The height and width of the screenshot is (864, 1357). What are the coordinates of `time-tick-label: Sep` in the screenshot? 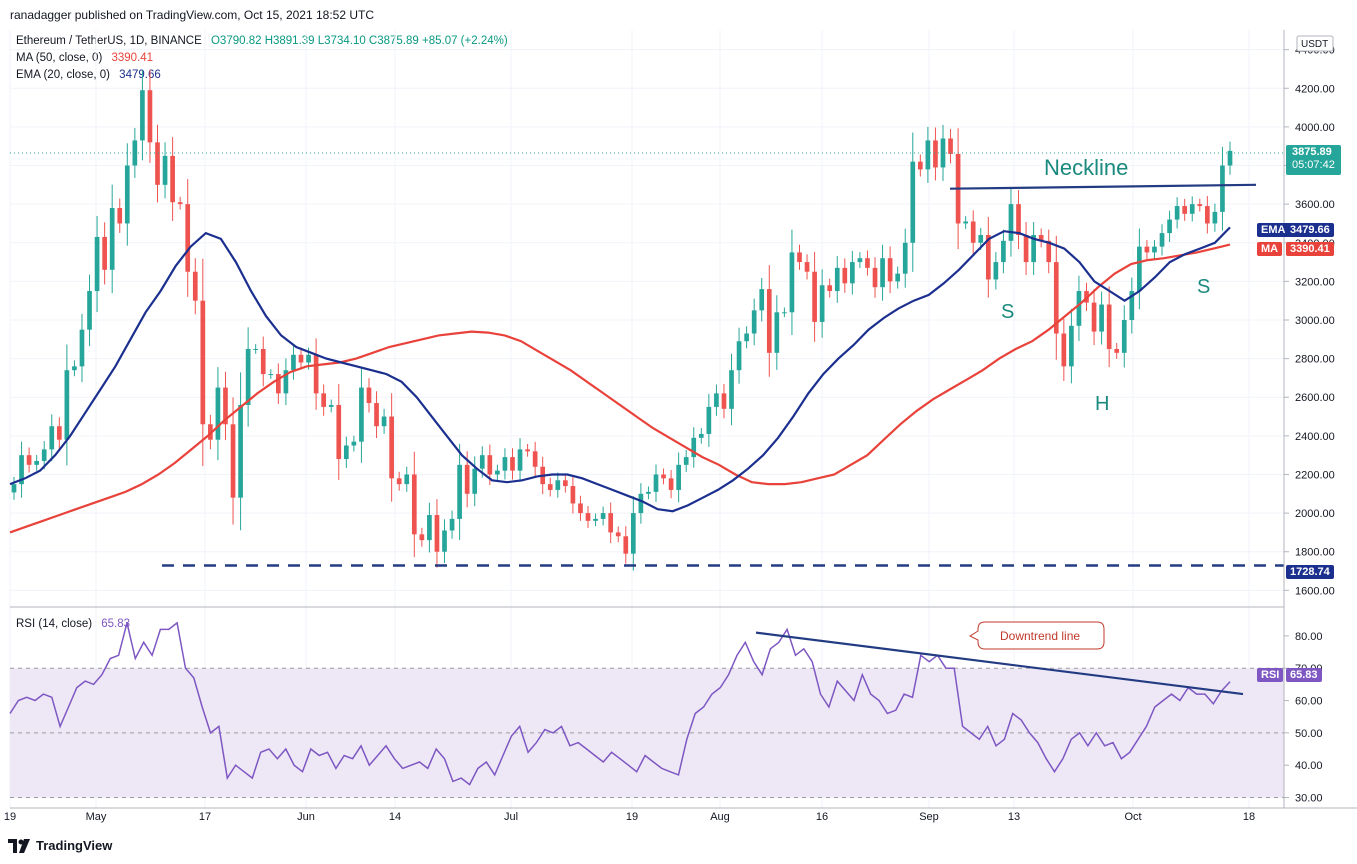 It's located at (929, 817).